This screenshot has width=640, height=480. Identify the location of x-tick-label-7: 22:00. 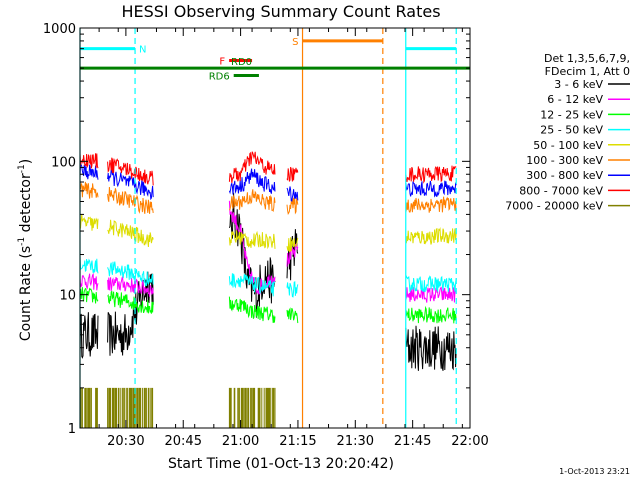
(469, 441).